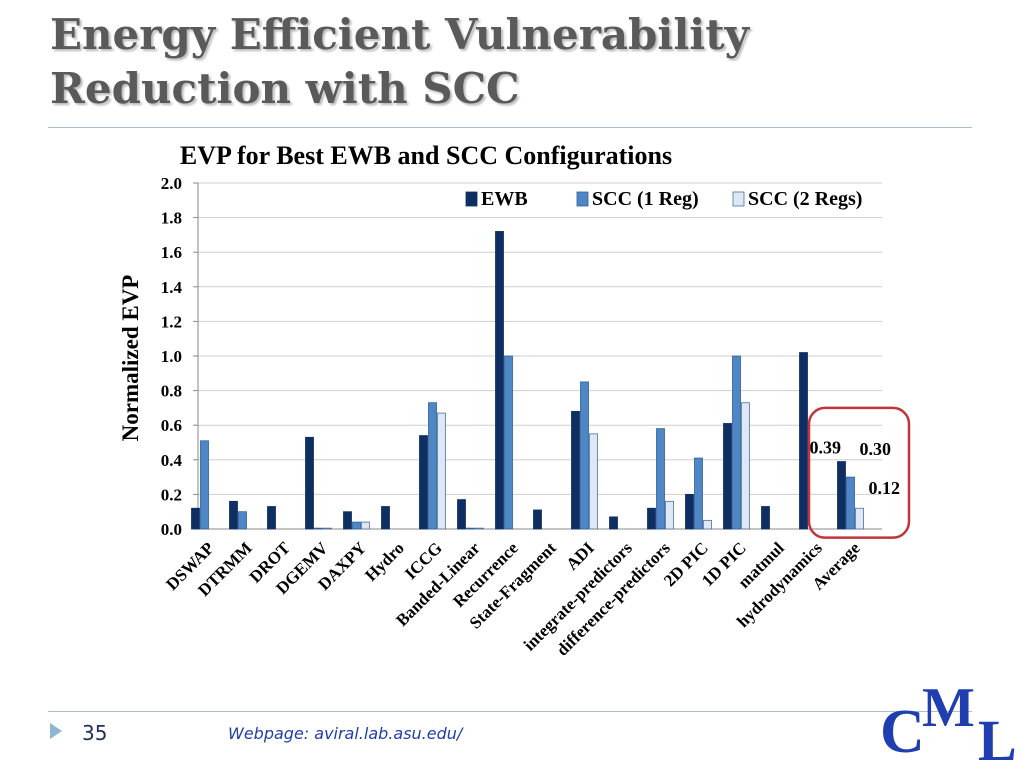 The width and height of the screenshot is (1024, 768). I want to click on title-divider, so click(510, 127).